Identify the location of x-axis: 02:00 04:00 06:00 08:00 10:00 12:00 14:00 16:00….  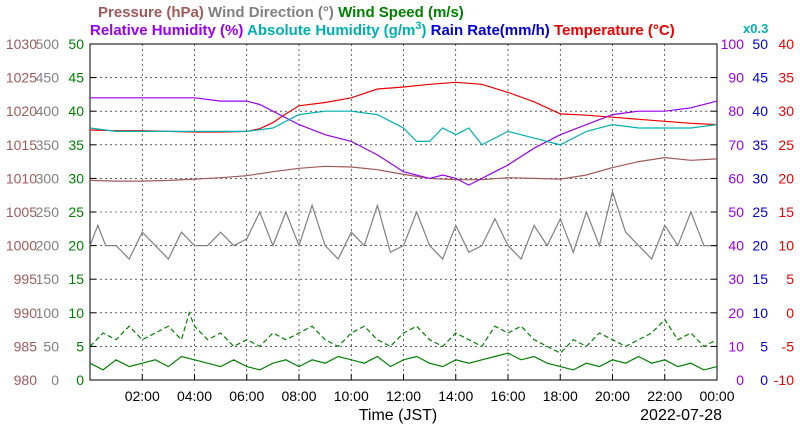
(430, 389).